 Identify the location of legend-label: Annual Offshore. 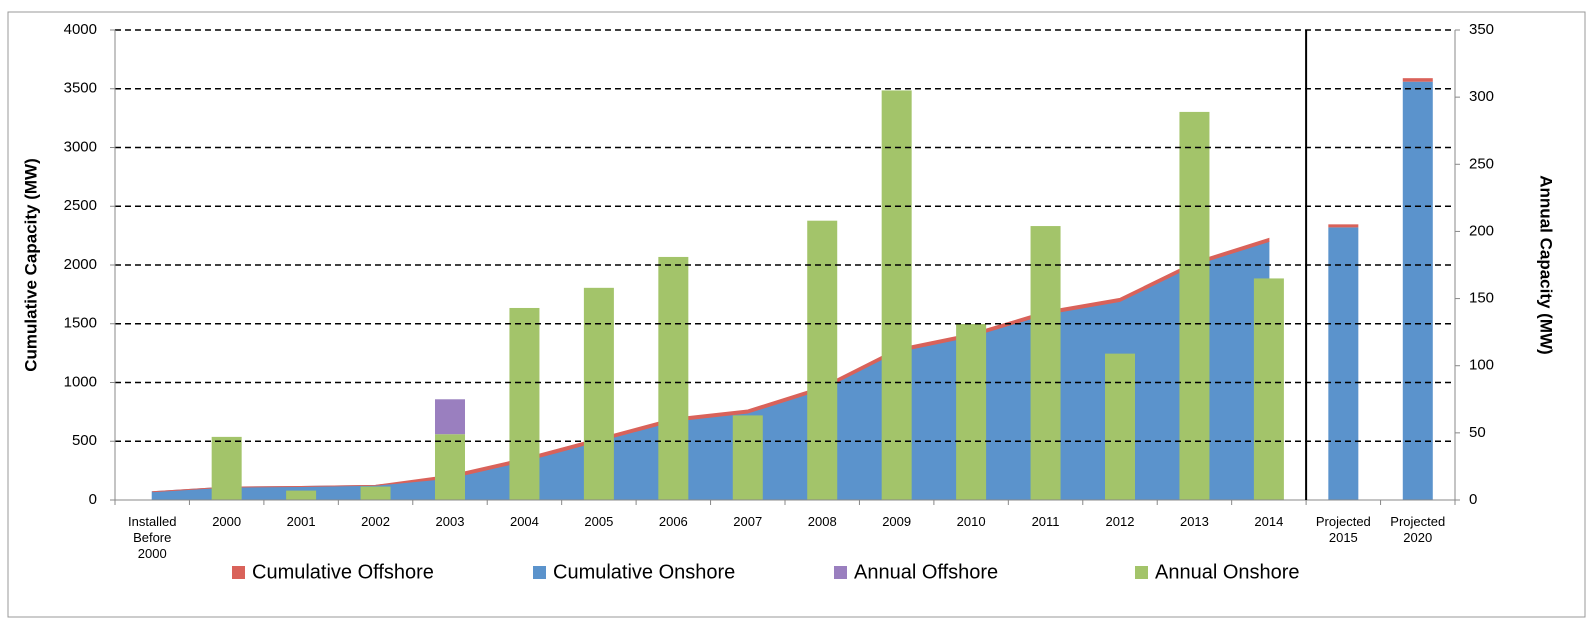
(926, 572).